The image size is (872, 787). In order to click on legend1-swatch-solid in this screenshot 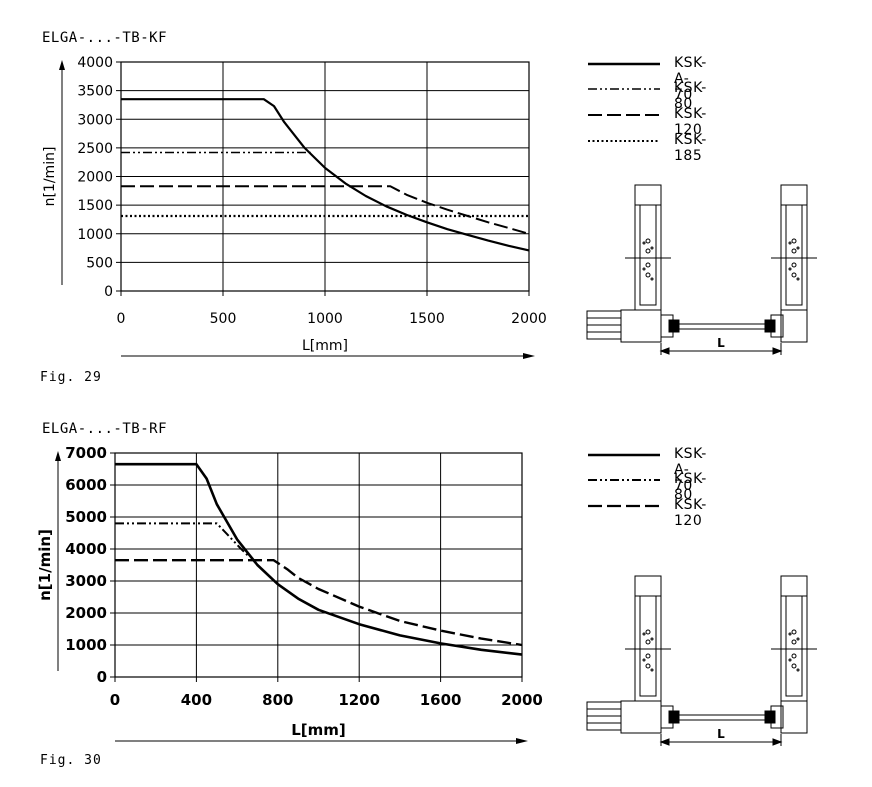, I will do `click(624, 64)`.